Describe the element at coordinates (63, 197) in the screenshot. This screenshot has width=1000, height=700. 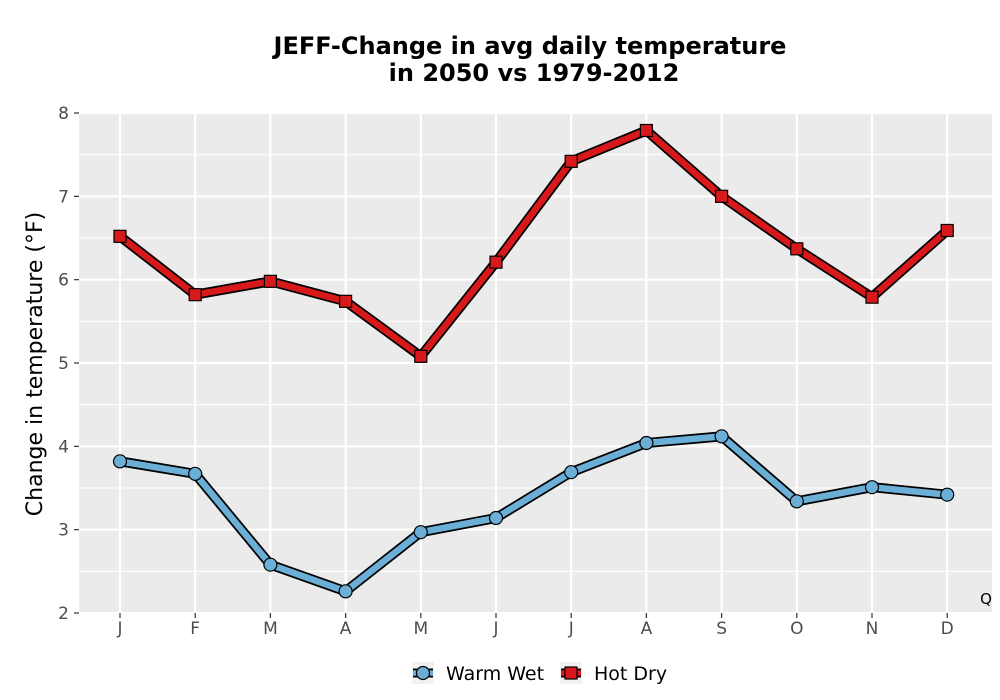
I see `y-tick-label: 7` at that location.